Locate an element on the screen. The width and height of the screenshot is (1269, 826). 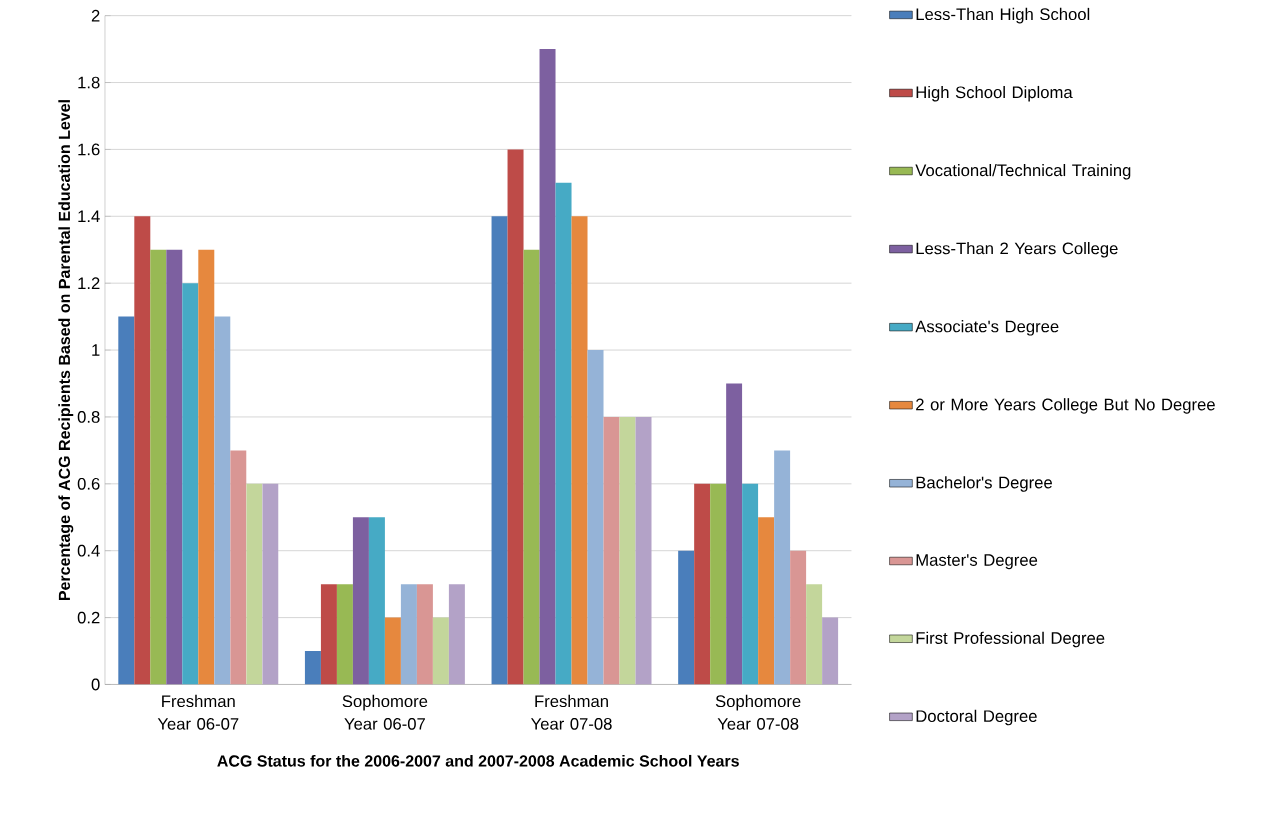
y-tick-label: 0.8 is located at coordinates (88, 416).